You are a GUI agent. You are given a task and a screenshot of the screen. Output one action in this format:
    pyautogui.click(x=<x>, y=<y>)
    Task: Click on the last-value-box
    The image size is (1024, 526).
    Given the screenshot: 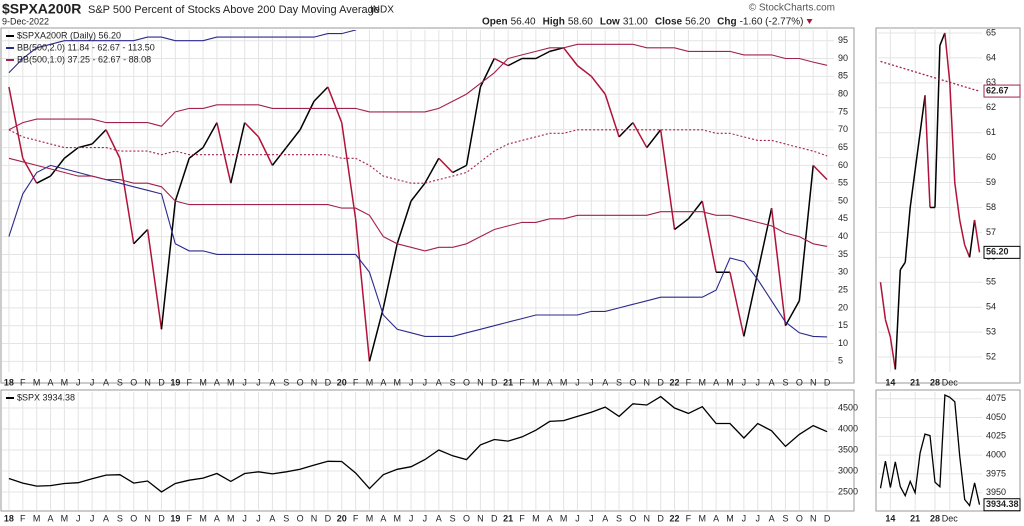 What is the action you would take?
    pyautogui.click(x=1002, y=505)
    